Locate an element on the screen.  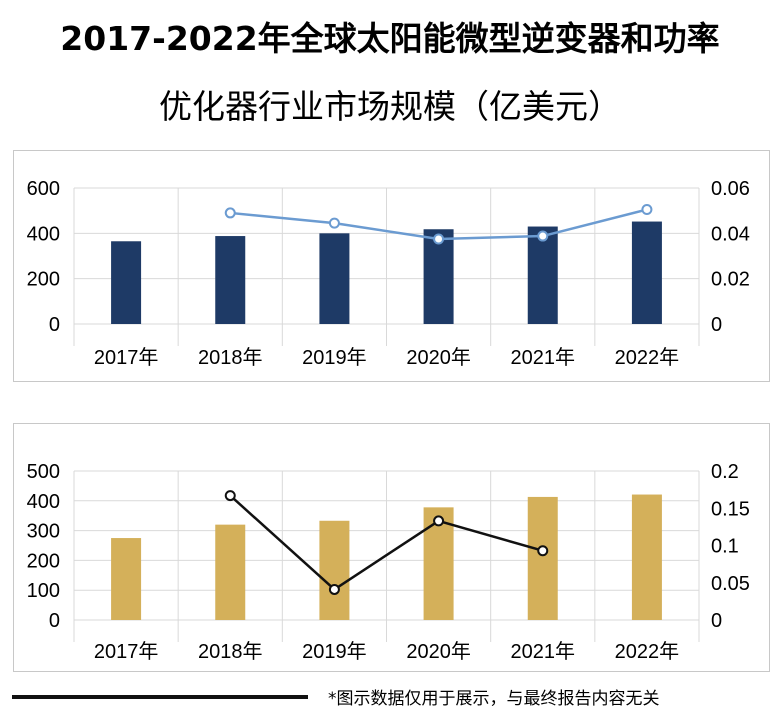
footer-divider is located at coordinates (160, 697).